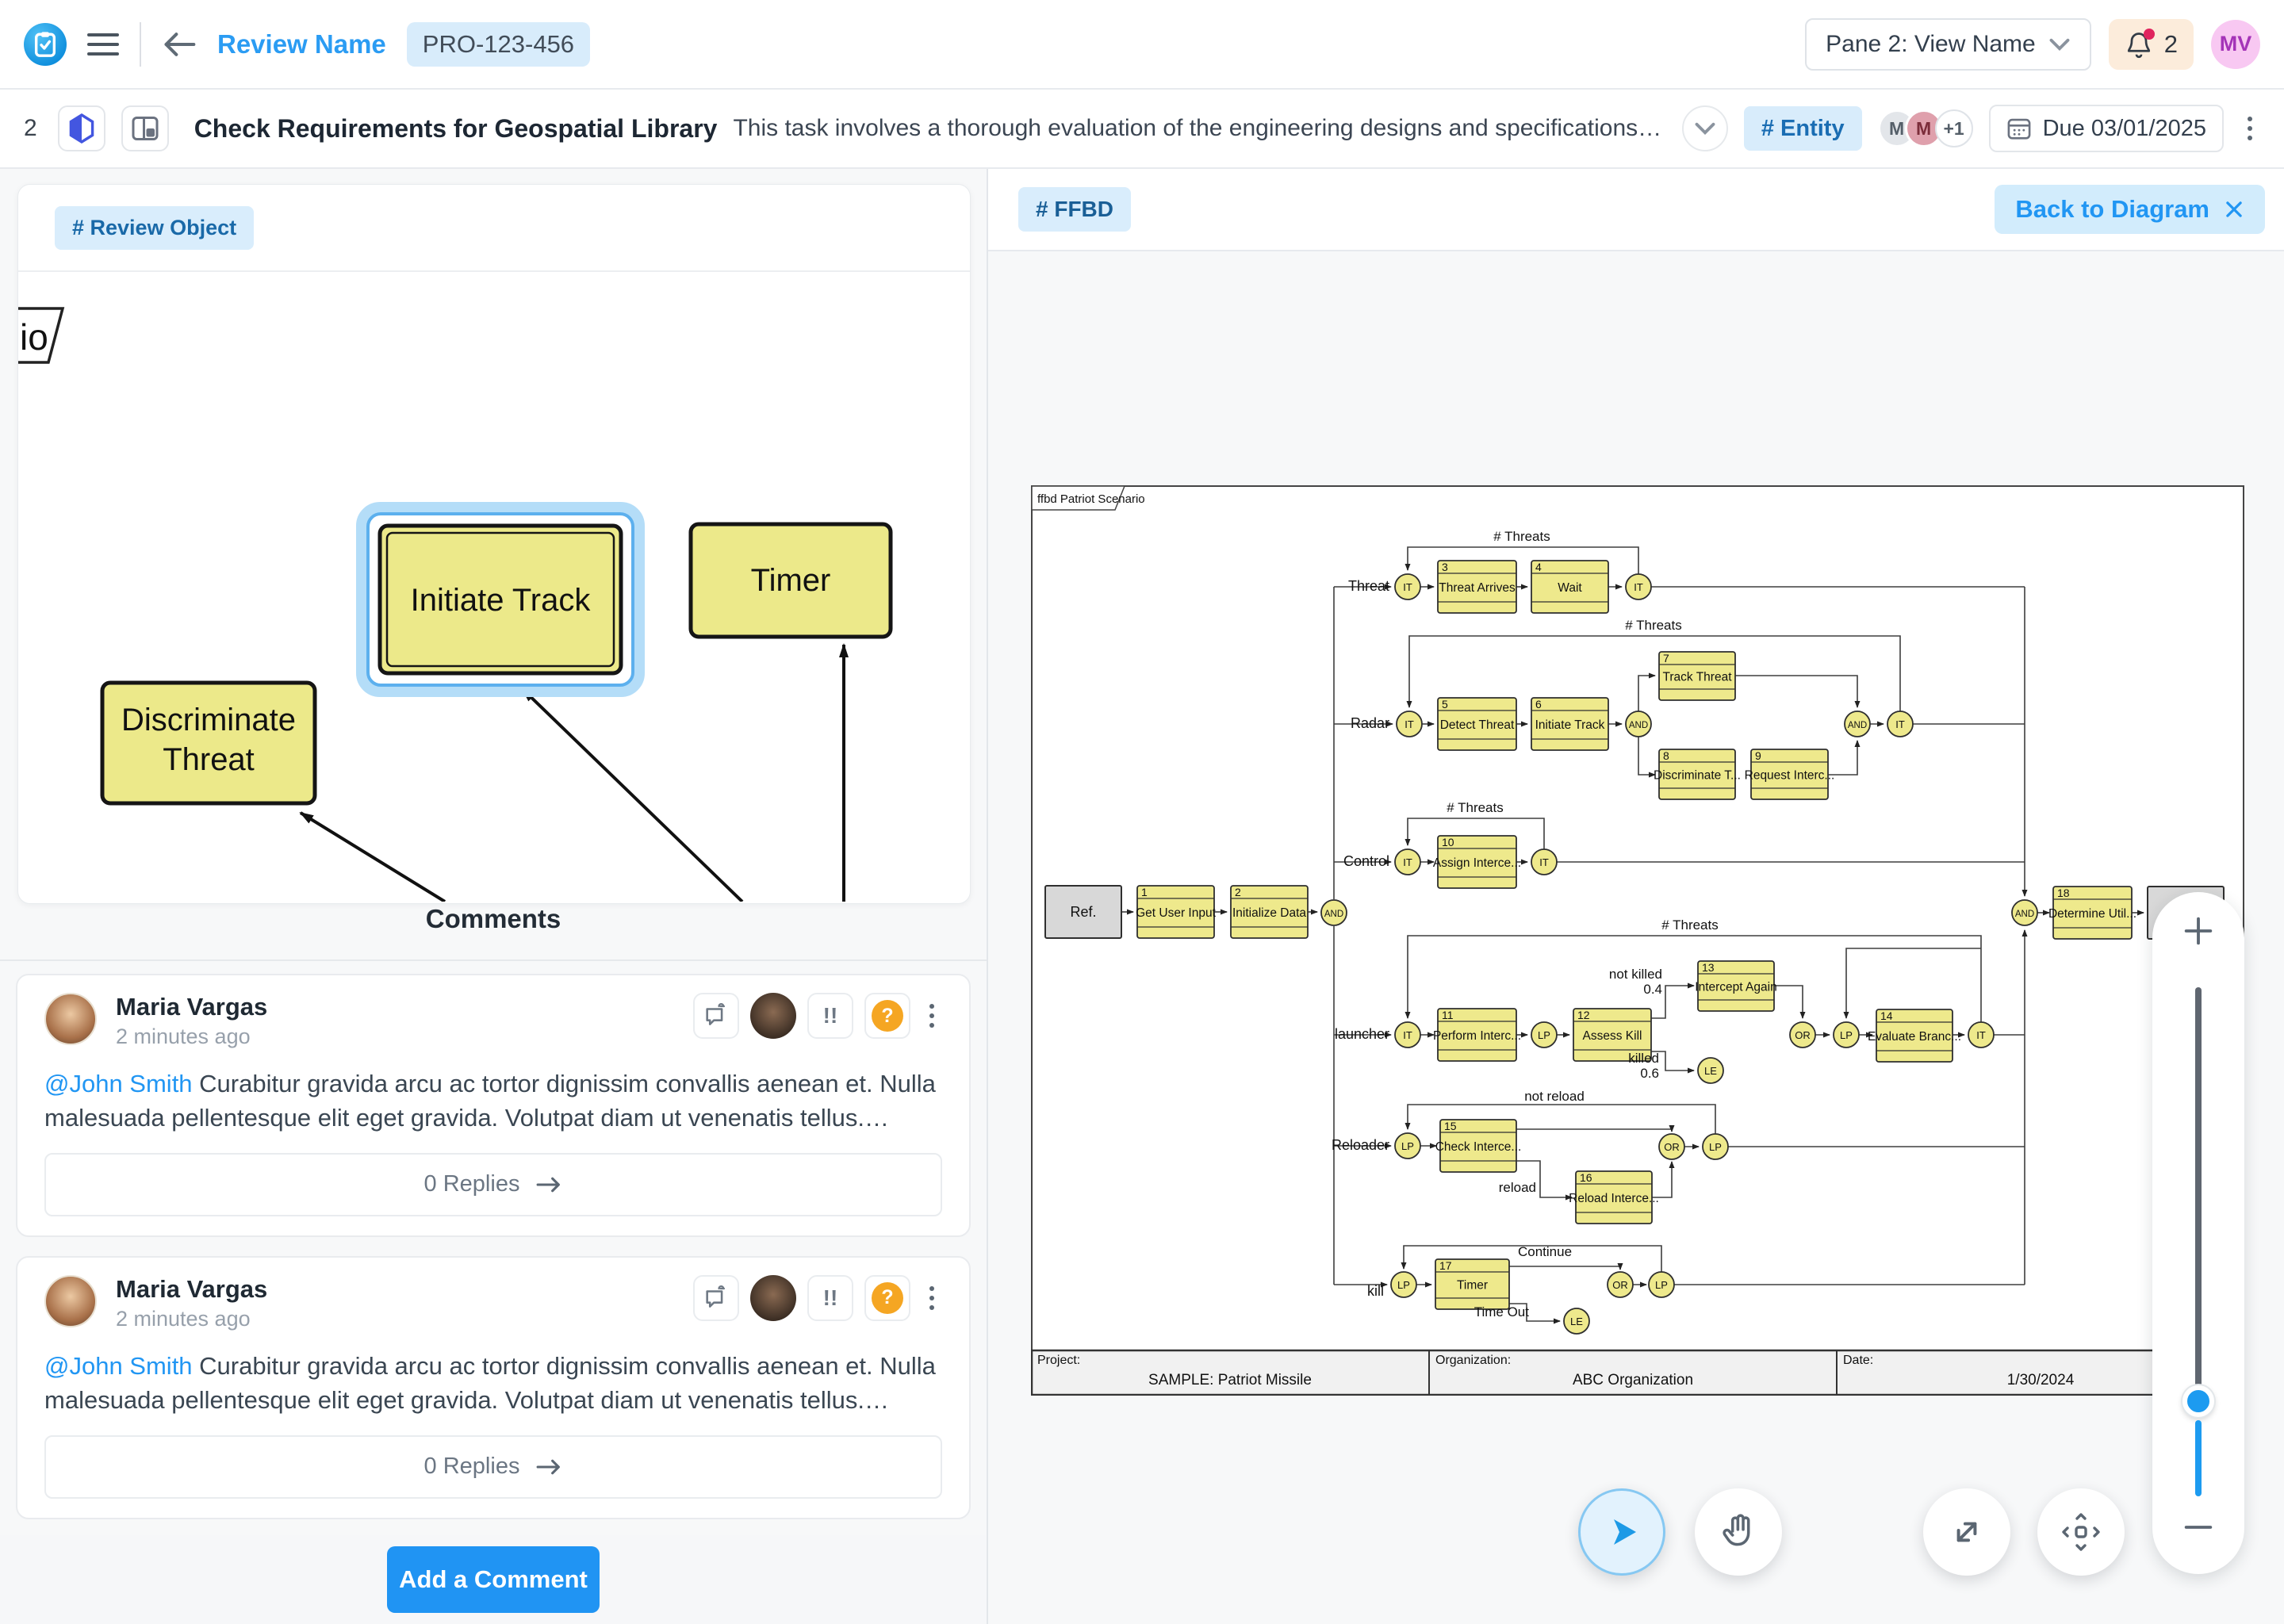 The image size is (2284, 1624). What do you see at coordinates (1738, 1532) in the screenshot?
I see `pan-tool-button` at bounding box center [1738, 1532].